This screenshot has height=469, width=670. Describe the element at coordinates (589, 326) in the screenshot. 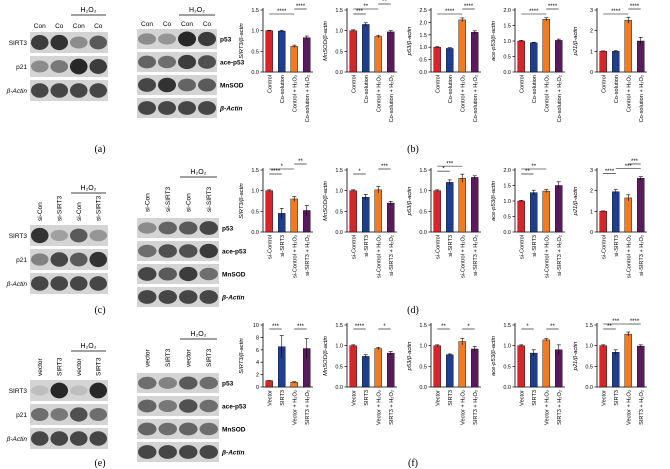

I see `y-tick-label: 1.5` at that location.